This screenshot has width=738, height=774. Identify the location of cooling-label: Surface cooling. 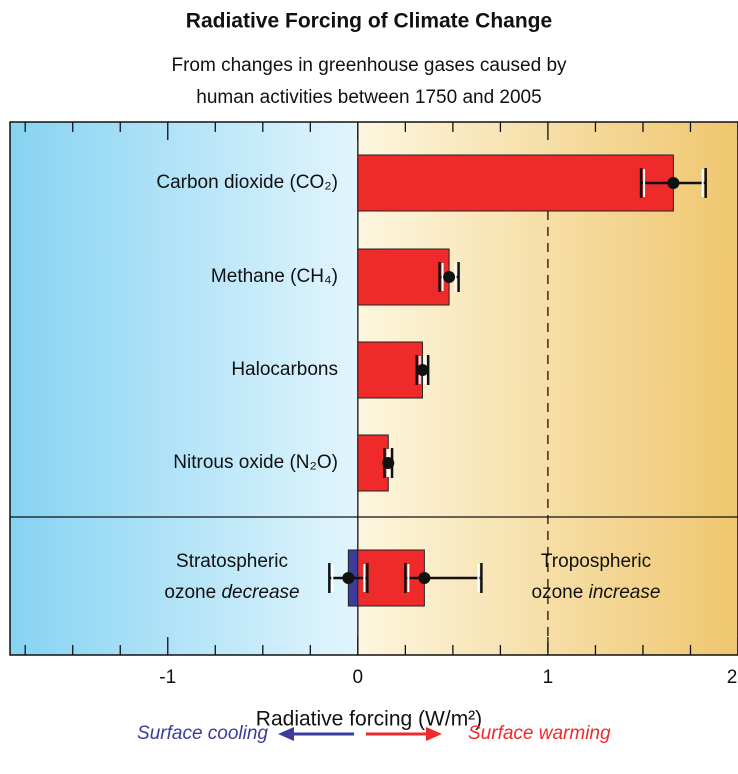
(202, 733).